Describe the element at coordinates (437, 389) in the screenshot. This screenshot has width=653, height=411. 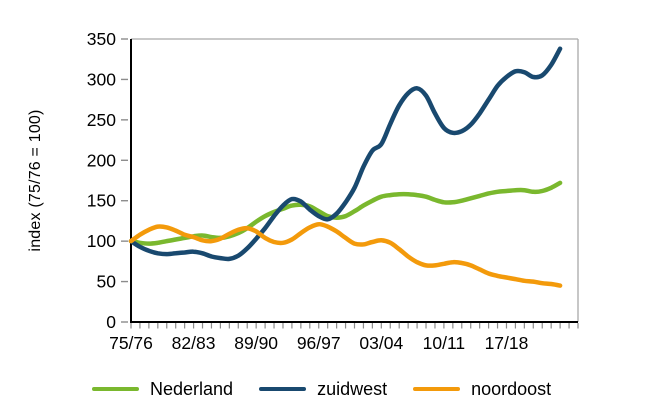
I see `legend-swatch-noordoost` at that location.